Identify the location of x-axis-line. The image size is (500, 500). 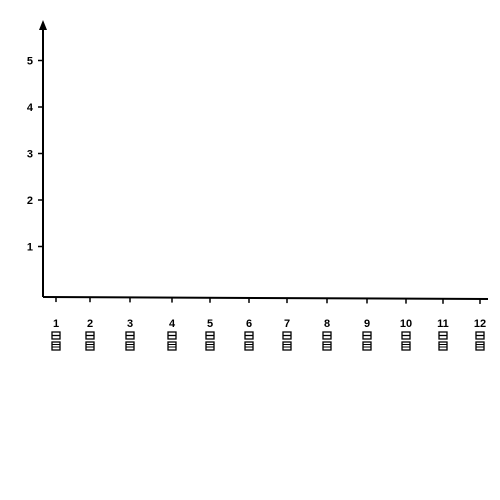
(265, 298).